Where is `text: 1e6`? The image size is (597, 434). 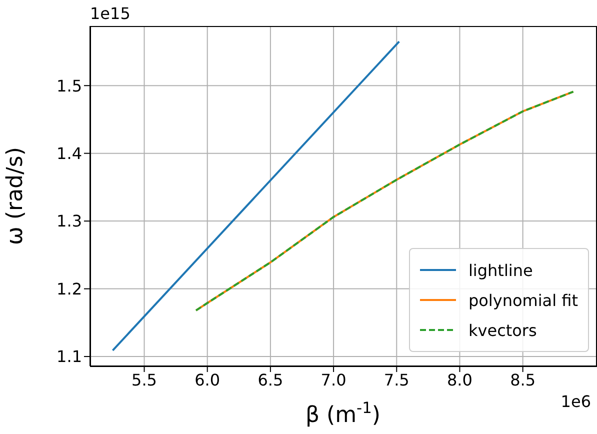 text: 1e6 is located at coordinates (575, 401).